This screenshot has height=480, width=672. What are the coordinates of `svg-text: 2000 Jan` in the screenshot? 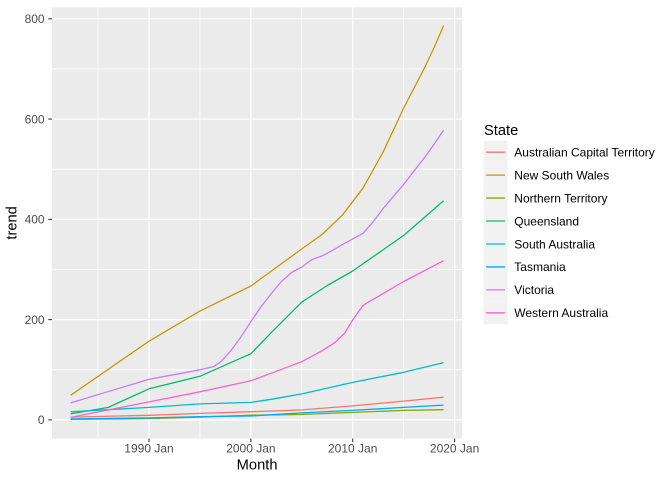 It's located at (250, 449).